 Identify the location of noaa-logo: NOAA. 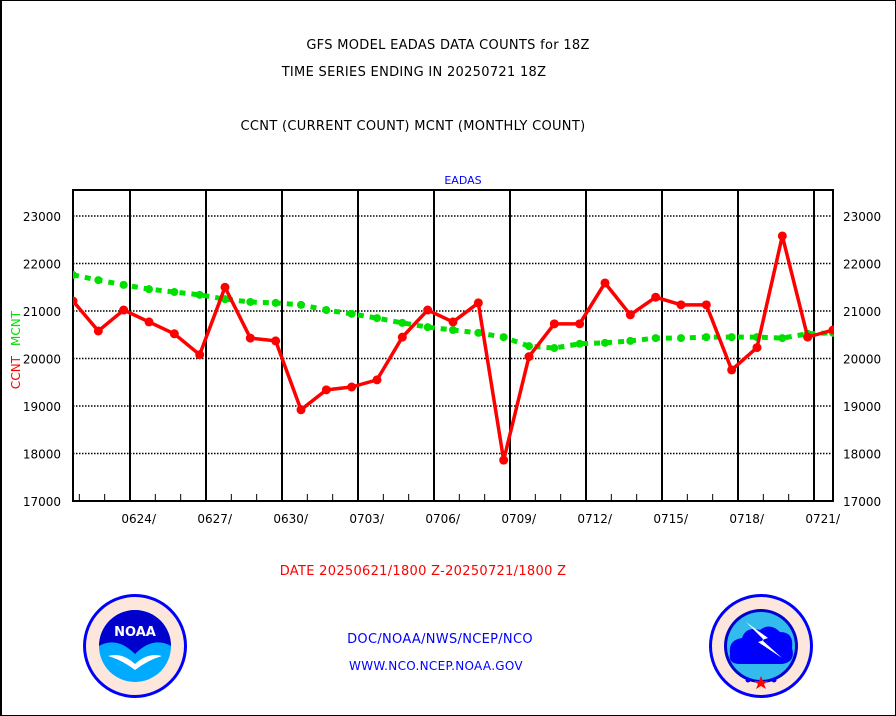
(135, 646).